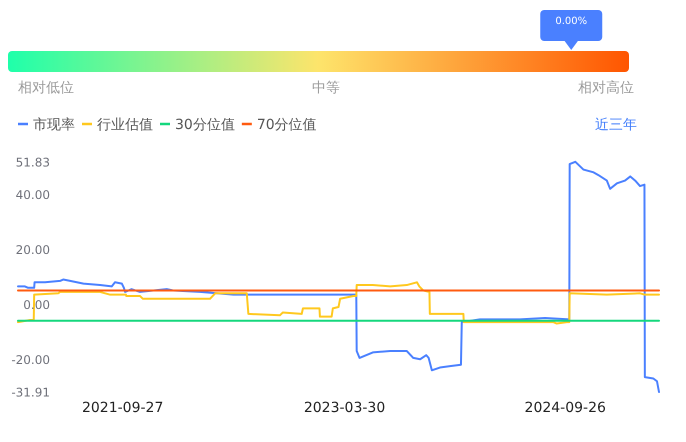 The height and width of the screenshot is (442, 686). I want to click on line-series, so click(338, 303).